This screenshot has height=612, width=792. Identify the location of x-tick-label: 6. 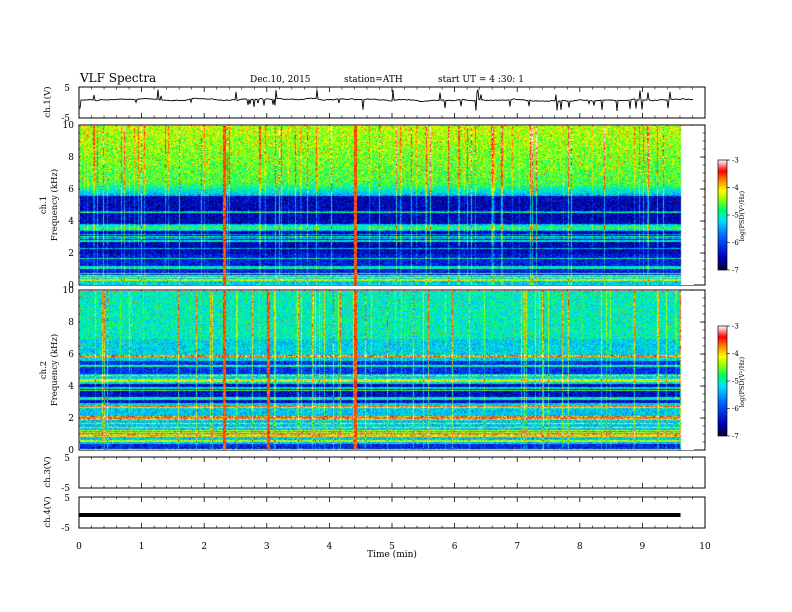
(455, 547).